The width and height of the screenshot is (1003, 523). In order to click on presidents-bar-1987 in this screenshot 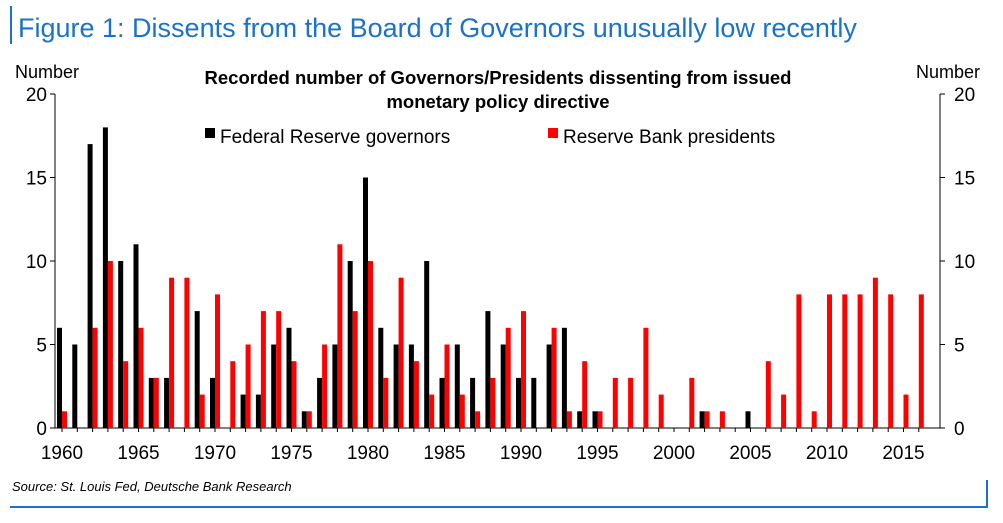, I will do `click(478, 419)`.